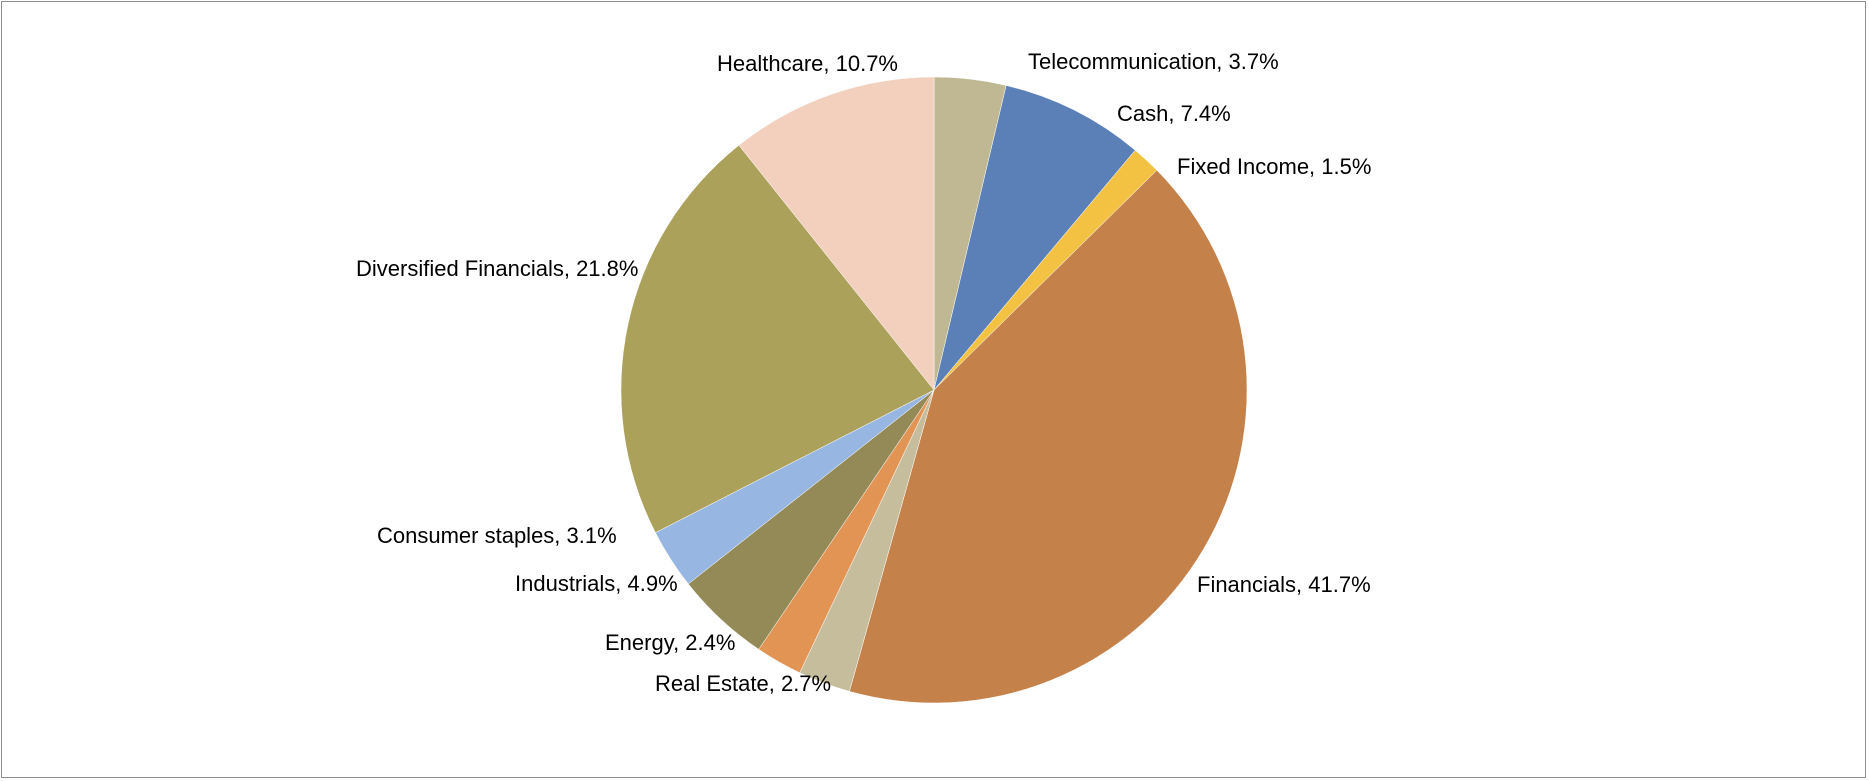 The width and height of the screenshot is (1869, 781). What do you see at coordinates (670, 642) in the screenshot?
I see `data-label-energy: Energy, 2.4%` at bounding box center [670, 642].